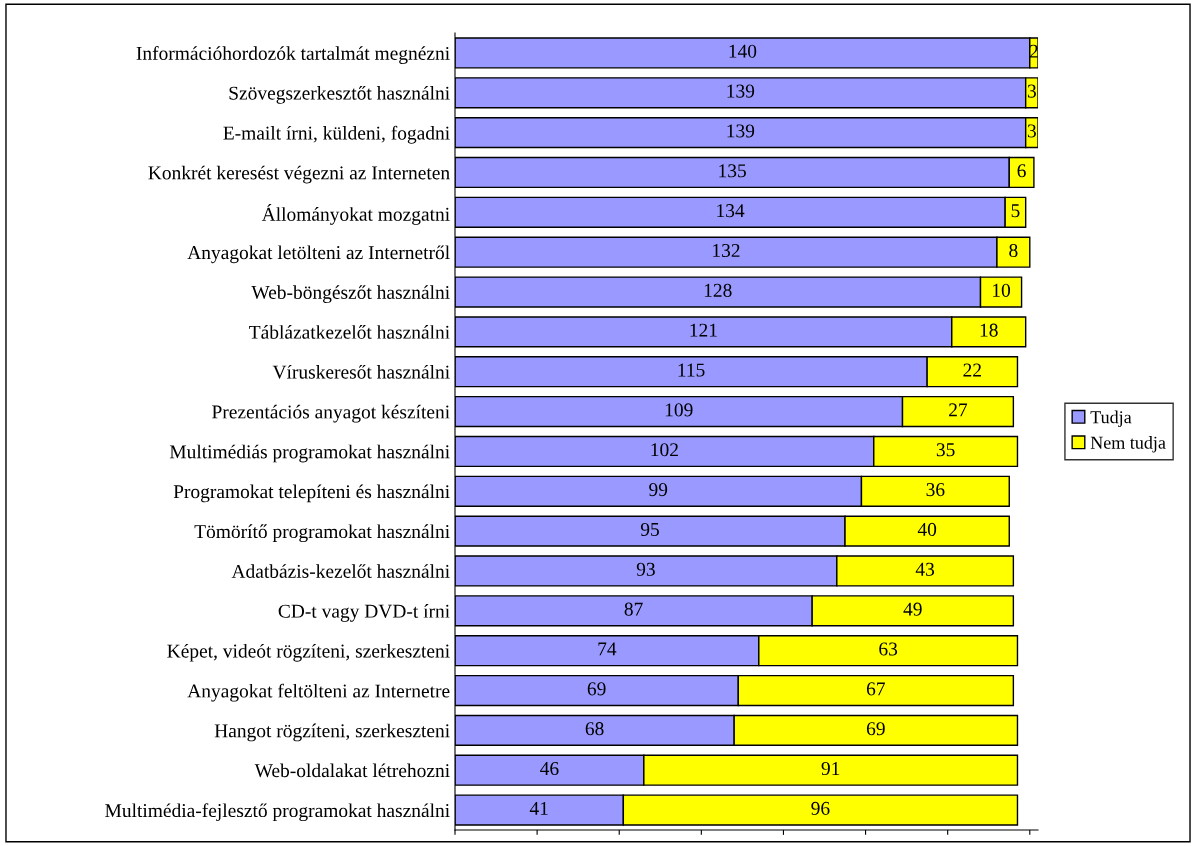 The image size is (1196, 846). Describe the element at coordinates (972, 370) in the screenshot. I see `data-label: 22` at that location.